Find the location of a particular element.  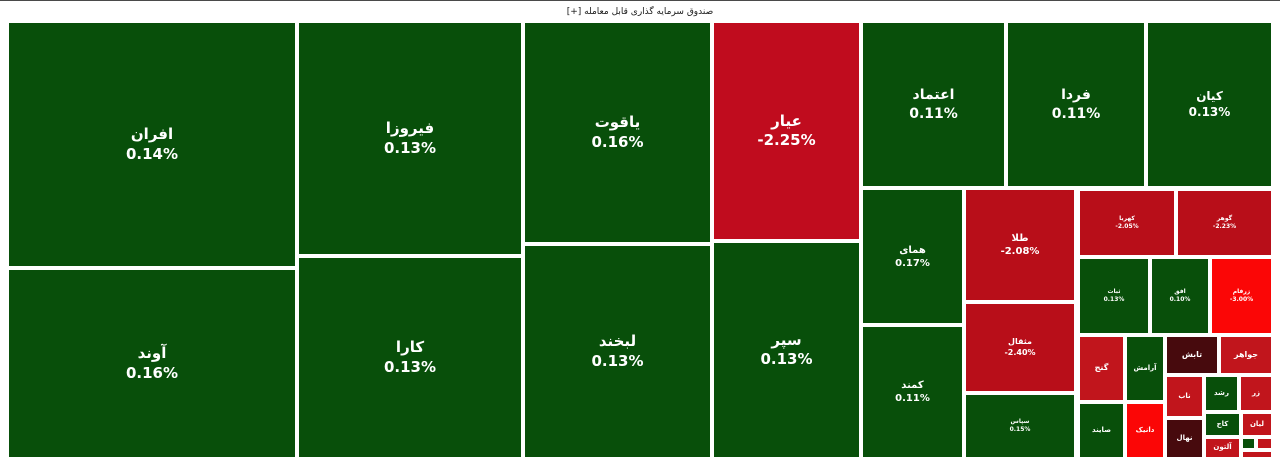

treemap-cell: لبخند 0.13% is located at coordinates (617, 351).